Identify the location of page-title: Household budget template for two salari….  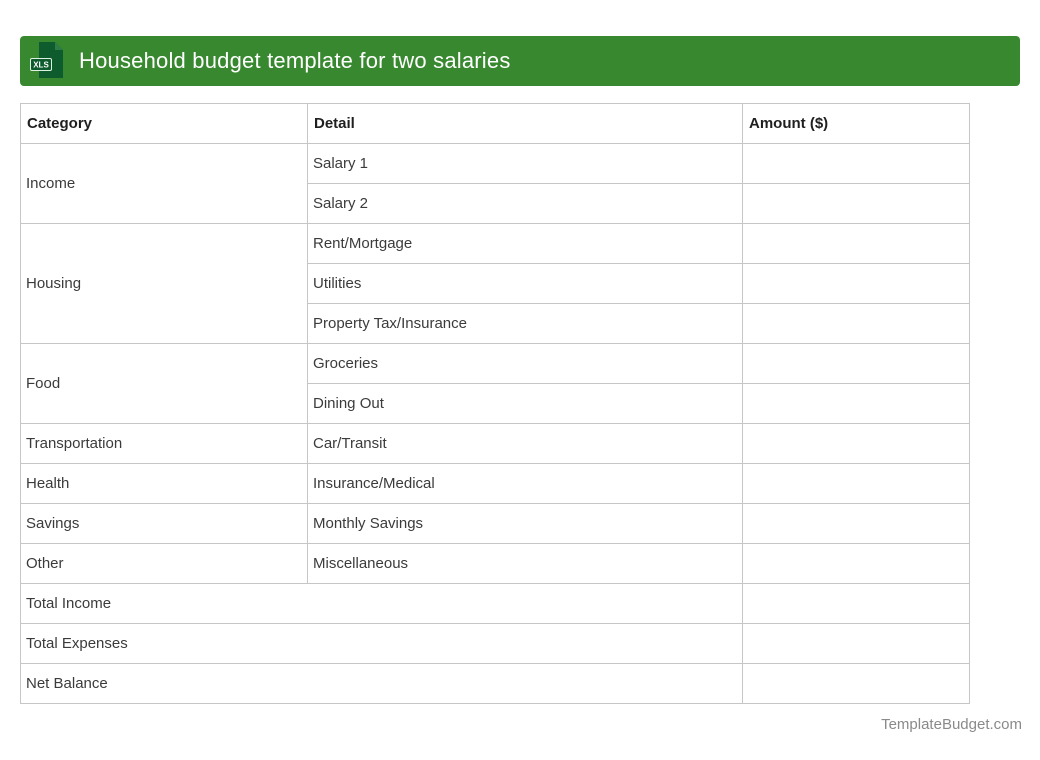
(295, 60).